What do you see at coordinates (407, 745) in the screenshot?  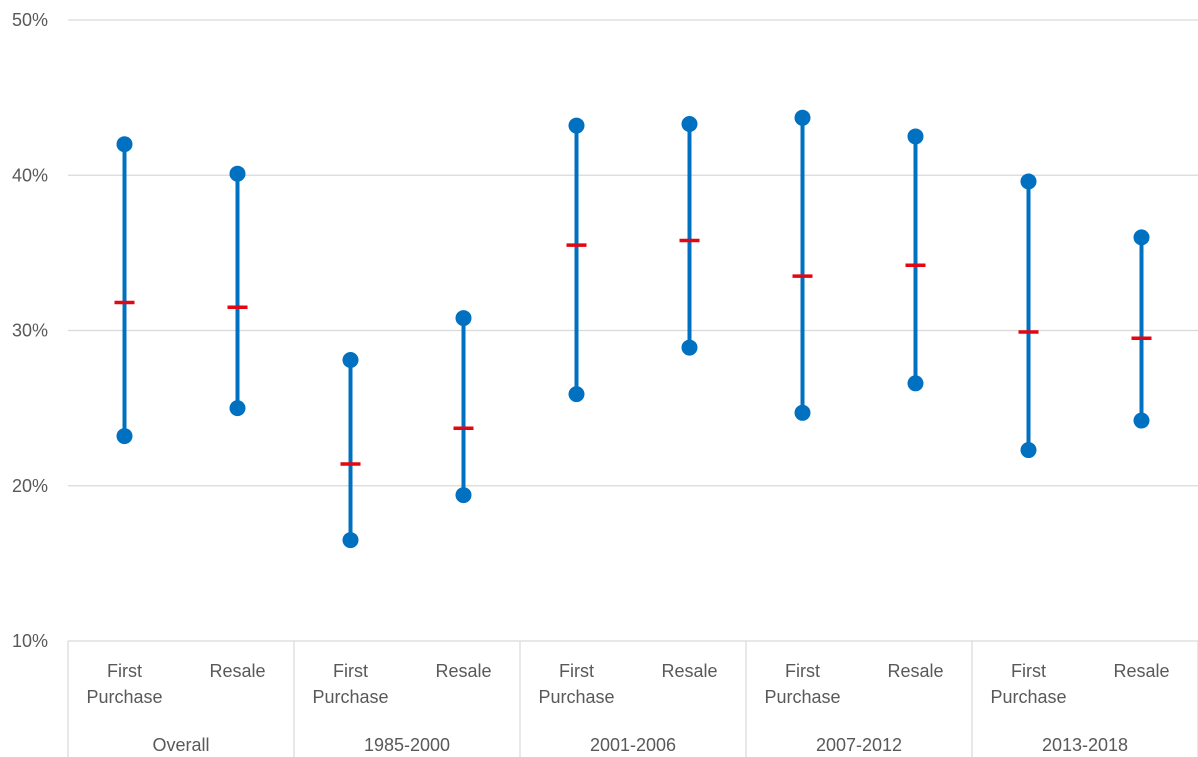 I see `group-label: 1985-2000` at bounding box center [407, 745].